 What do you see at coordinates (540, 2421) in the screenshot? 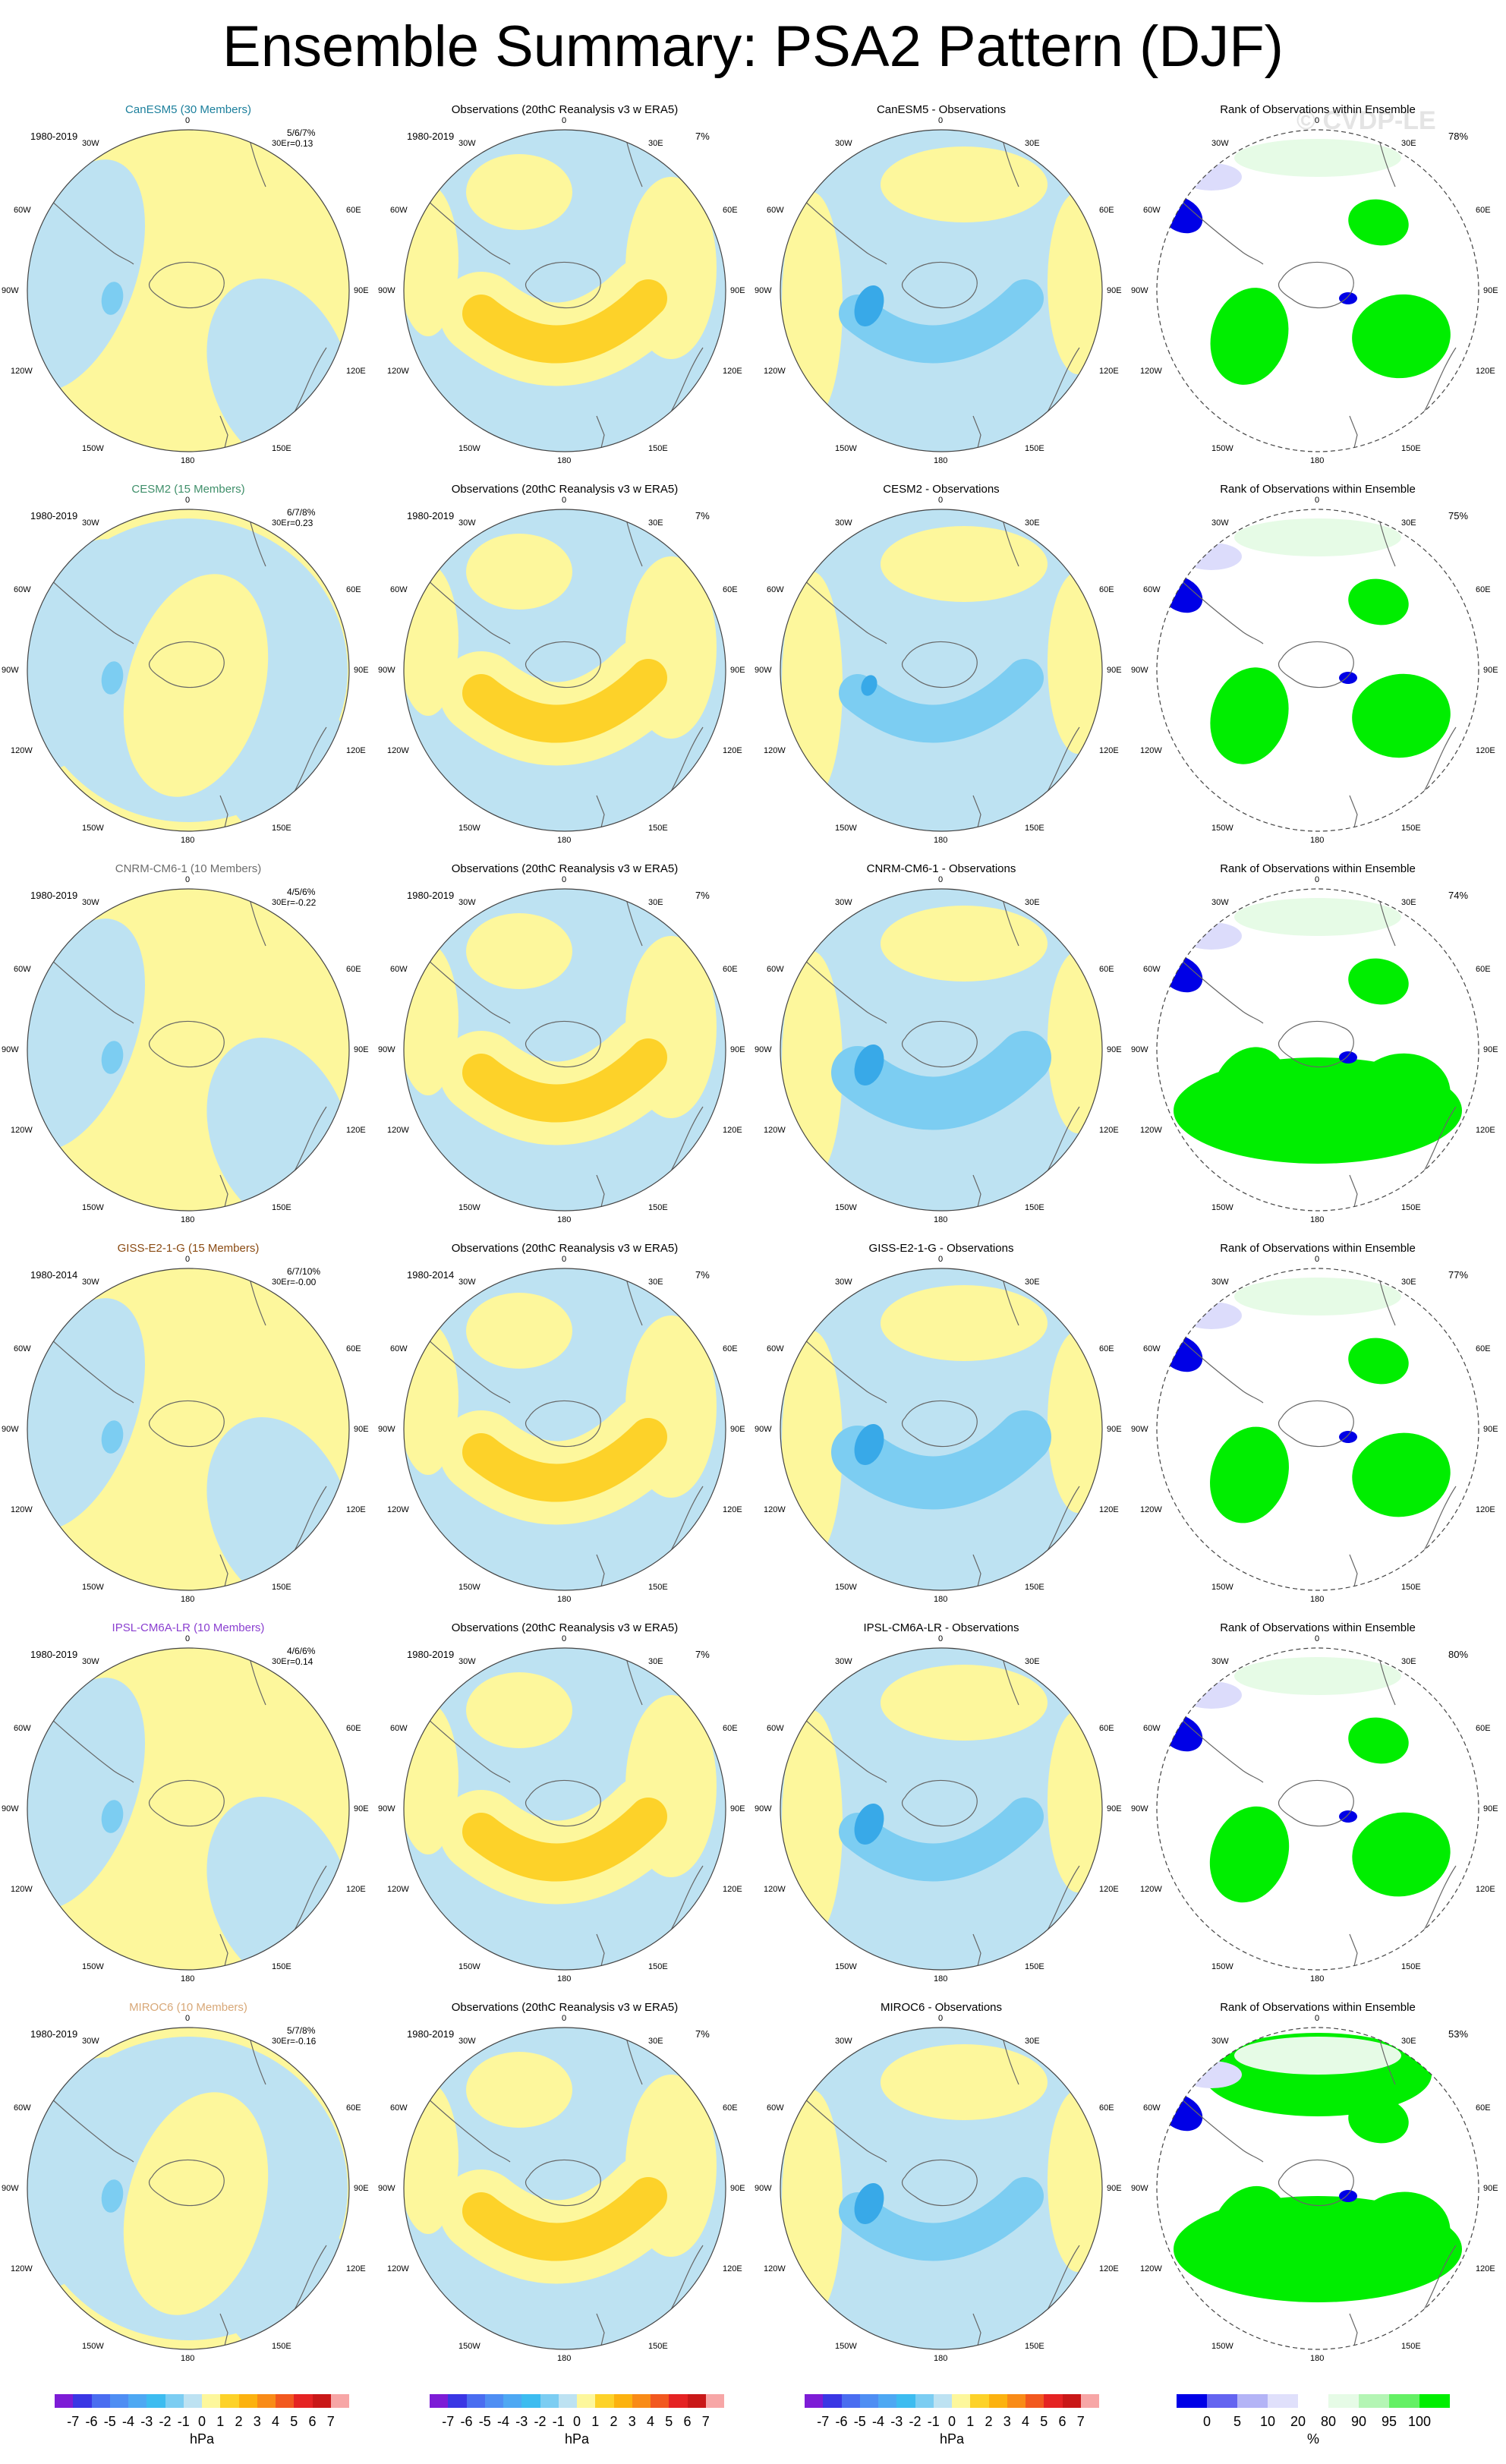
I see `colorbar-tick-label: -2` at bounding box center [540, 2421].